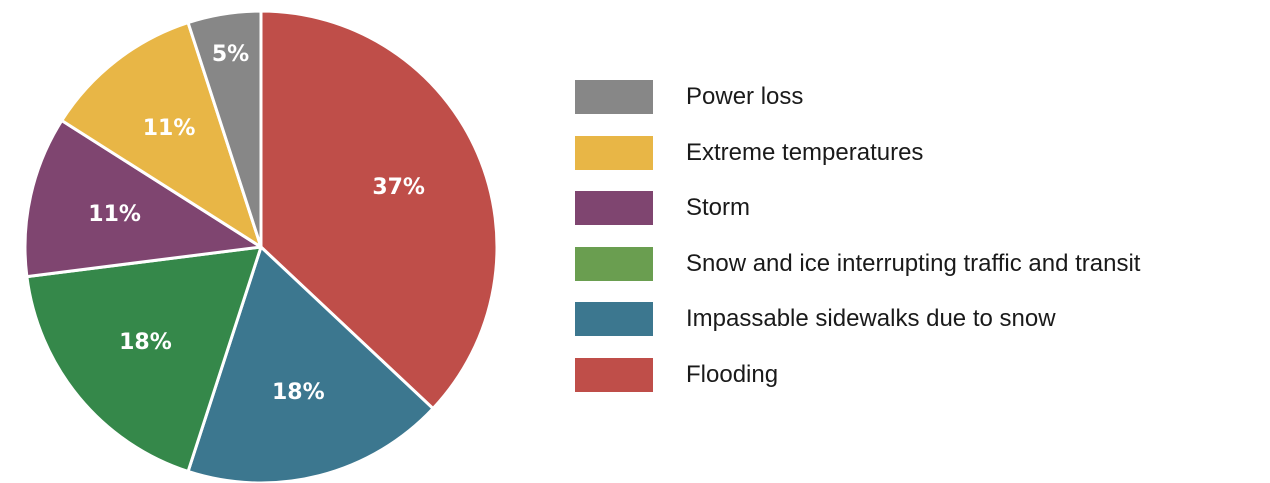 The height and width of the screenshot is (483, 1270). I want to click on slice-label-flooding: 37%, so click(398, 187).